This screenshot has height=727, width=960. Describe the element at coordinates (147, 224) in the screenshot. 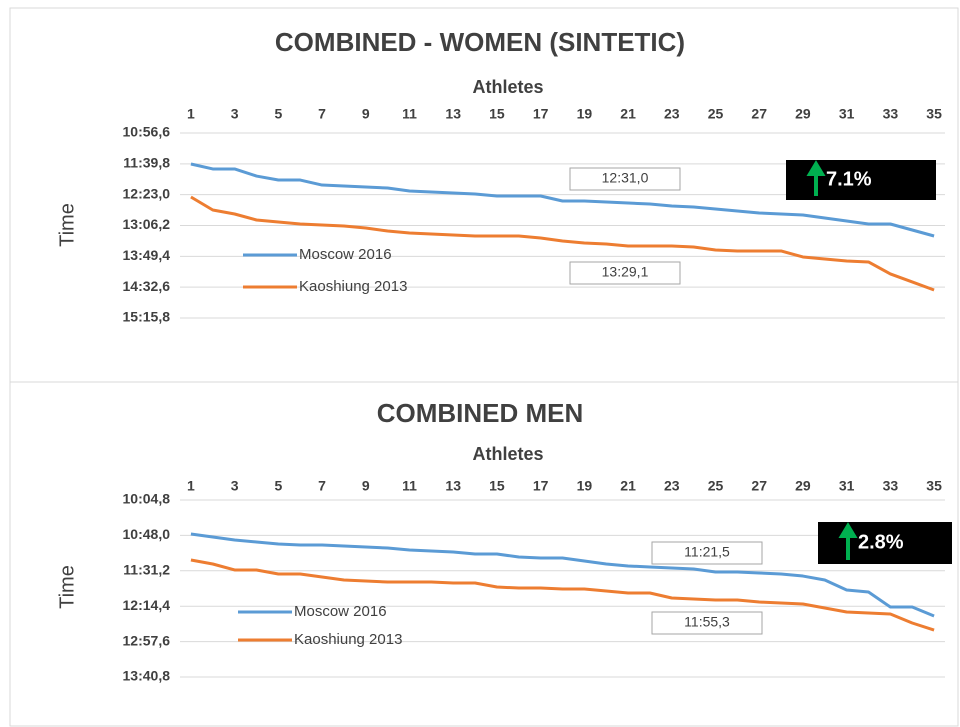

I see `y-tick-label: 13:06,2` at that location.